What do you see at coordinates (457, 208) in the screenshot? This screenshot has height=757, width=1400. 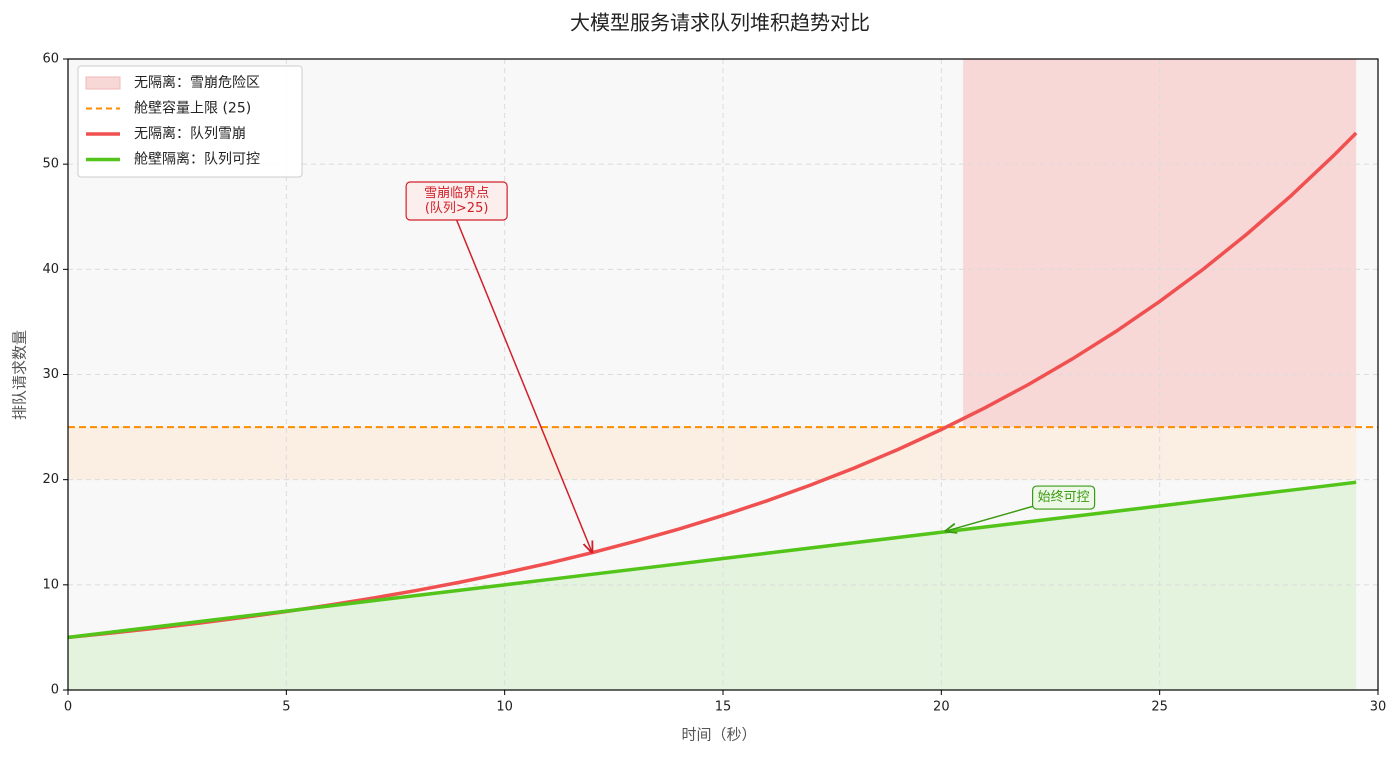 I see `annotation-text: (队列>25)` at bounding box center [457, 208].